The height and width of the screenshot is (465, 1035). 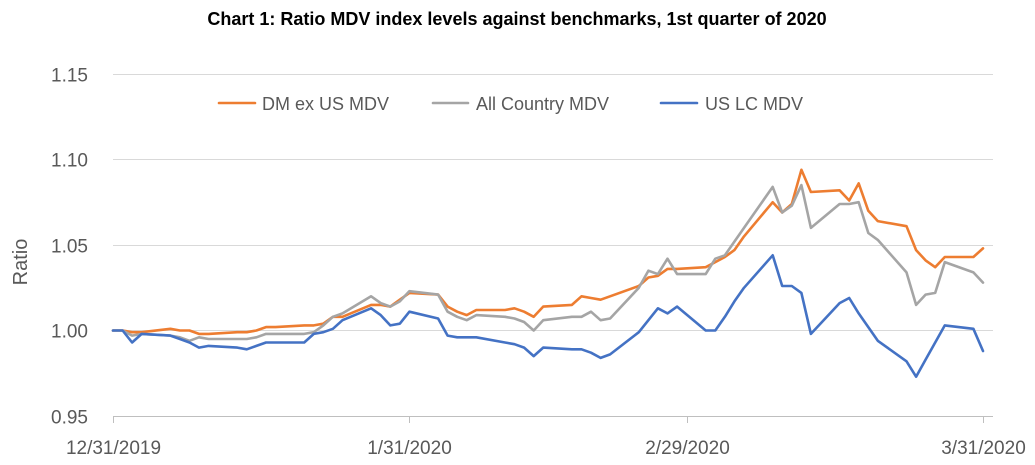 What do you see at coordinates (409, 448) in the screenshot?
I see `x-tick-label: 1/31/2020` at bounding box center [409, 448].